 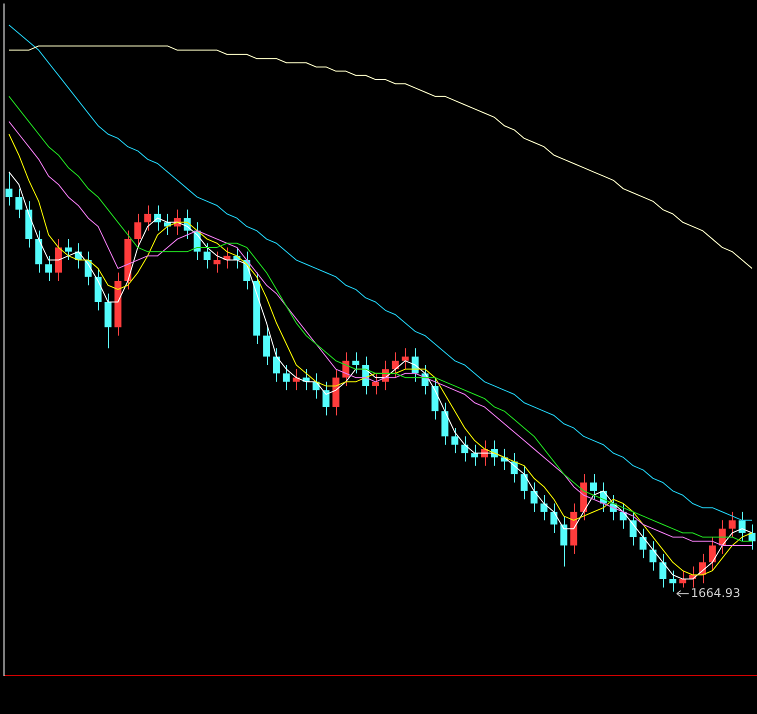 What do you see at coordinates (715, 593) in the screenshot?
I see `annotation: 1664.93` at bounding box center [715, 593].